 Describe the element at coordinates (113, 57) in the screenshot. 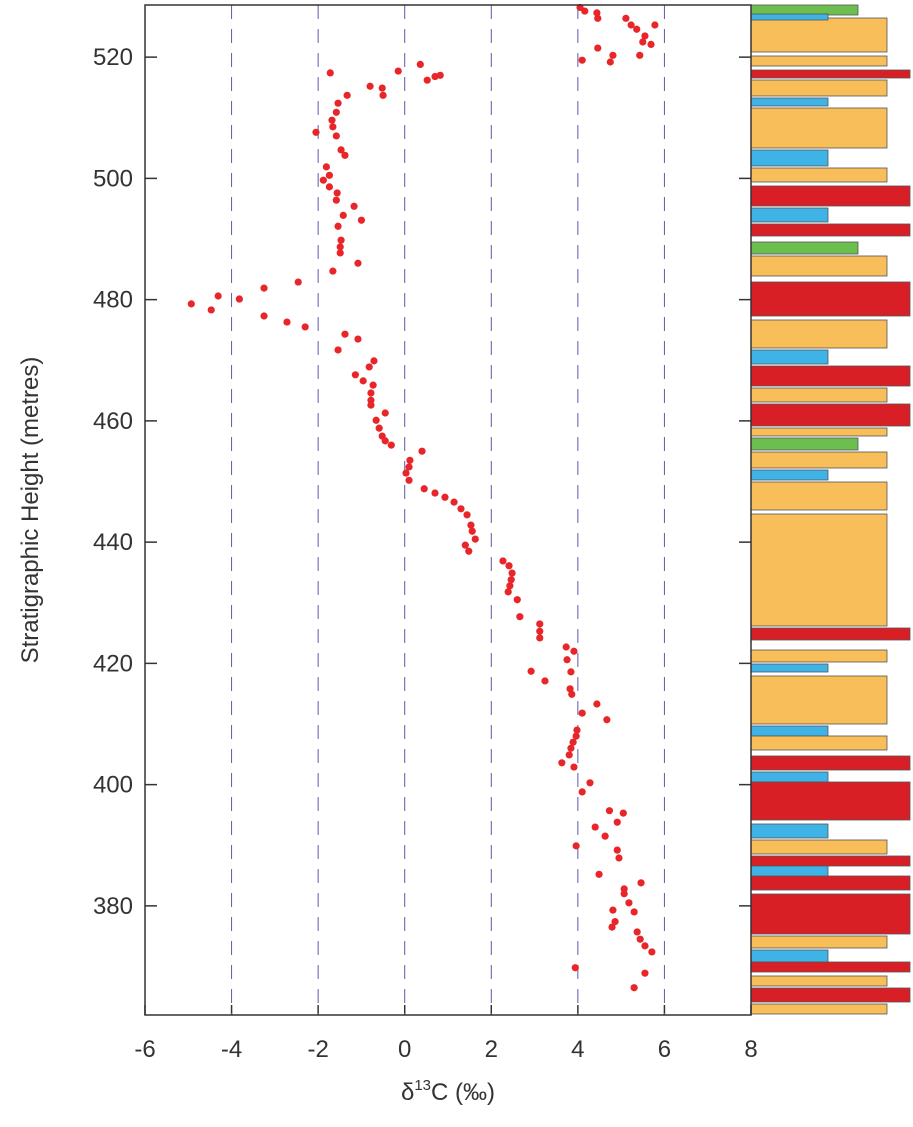

I see `y-tick-label: 520` at that location.